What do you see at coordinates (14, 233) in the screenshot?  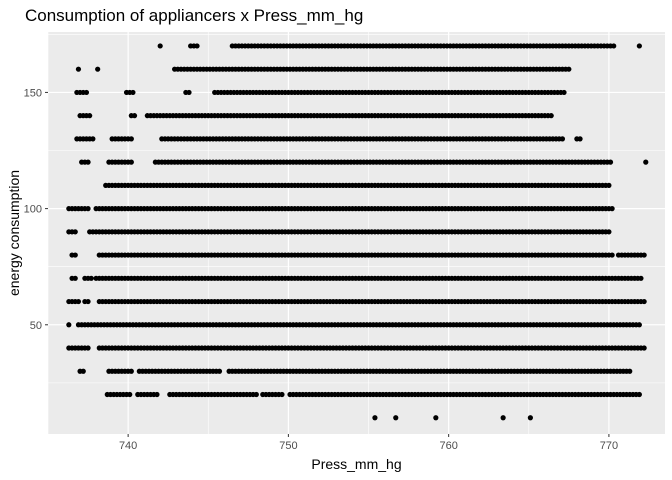 I see `y-axis-title: energy consumption` at bounding box center [14, 233].